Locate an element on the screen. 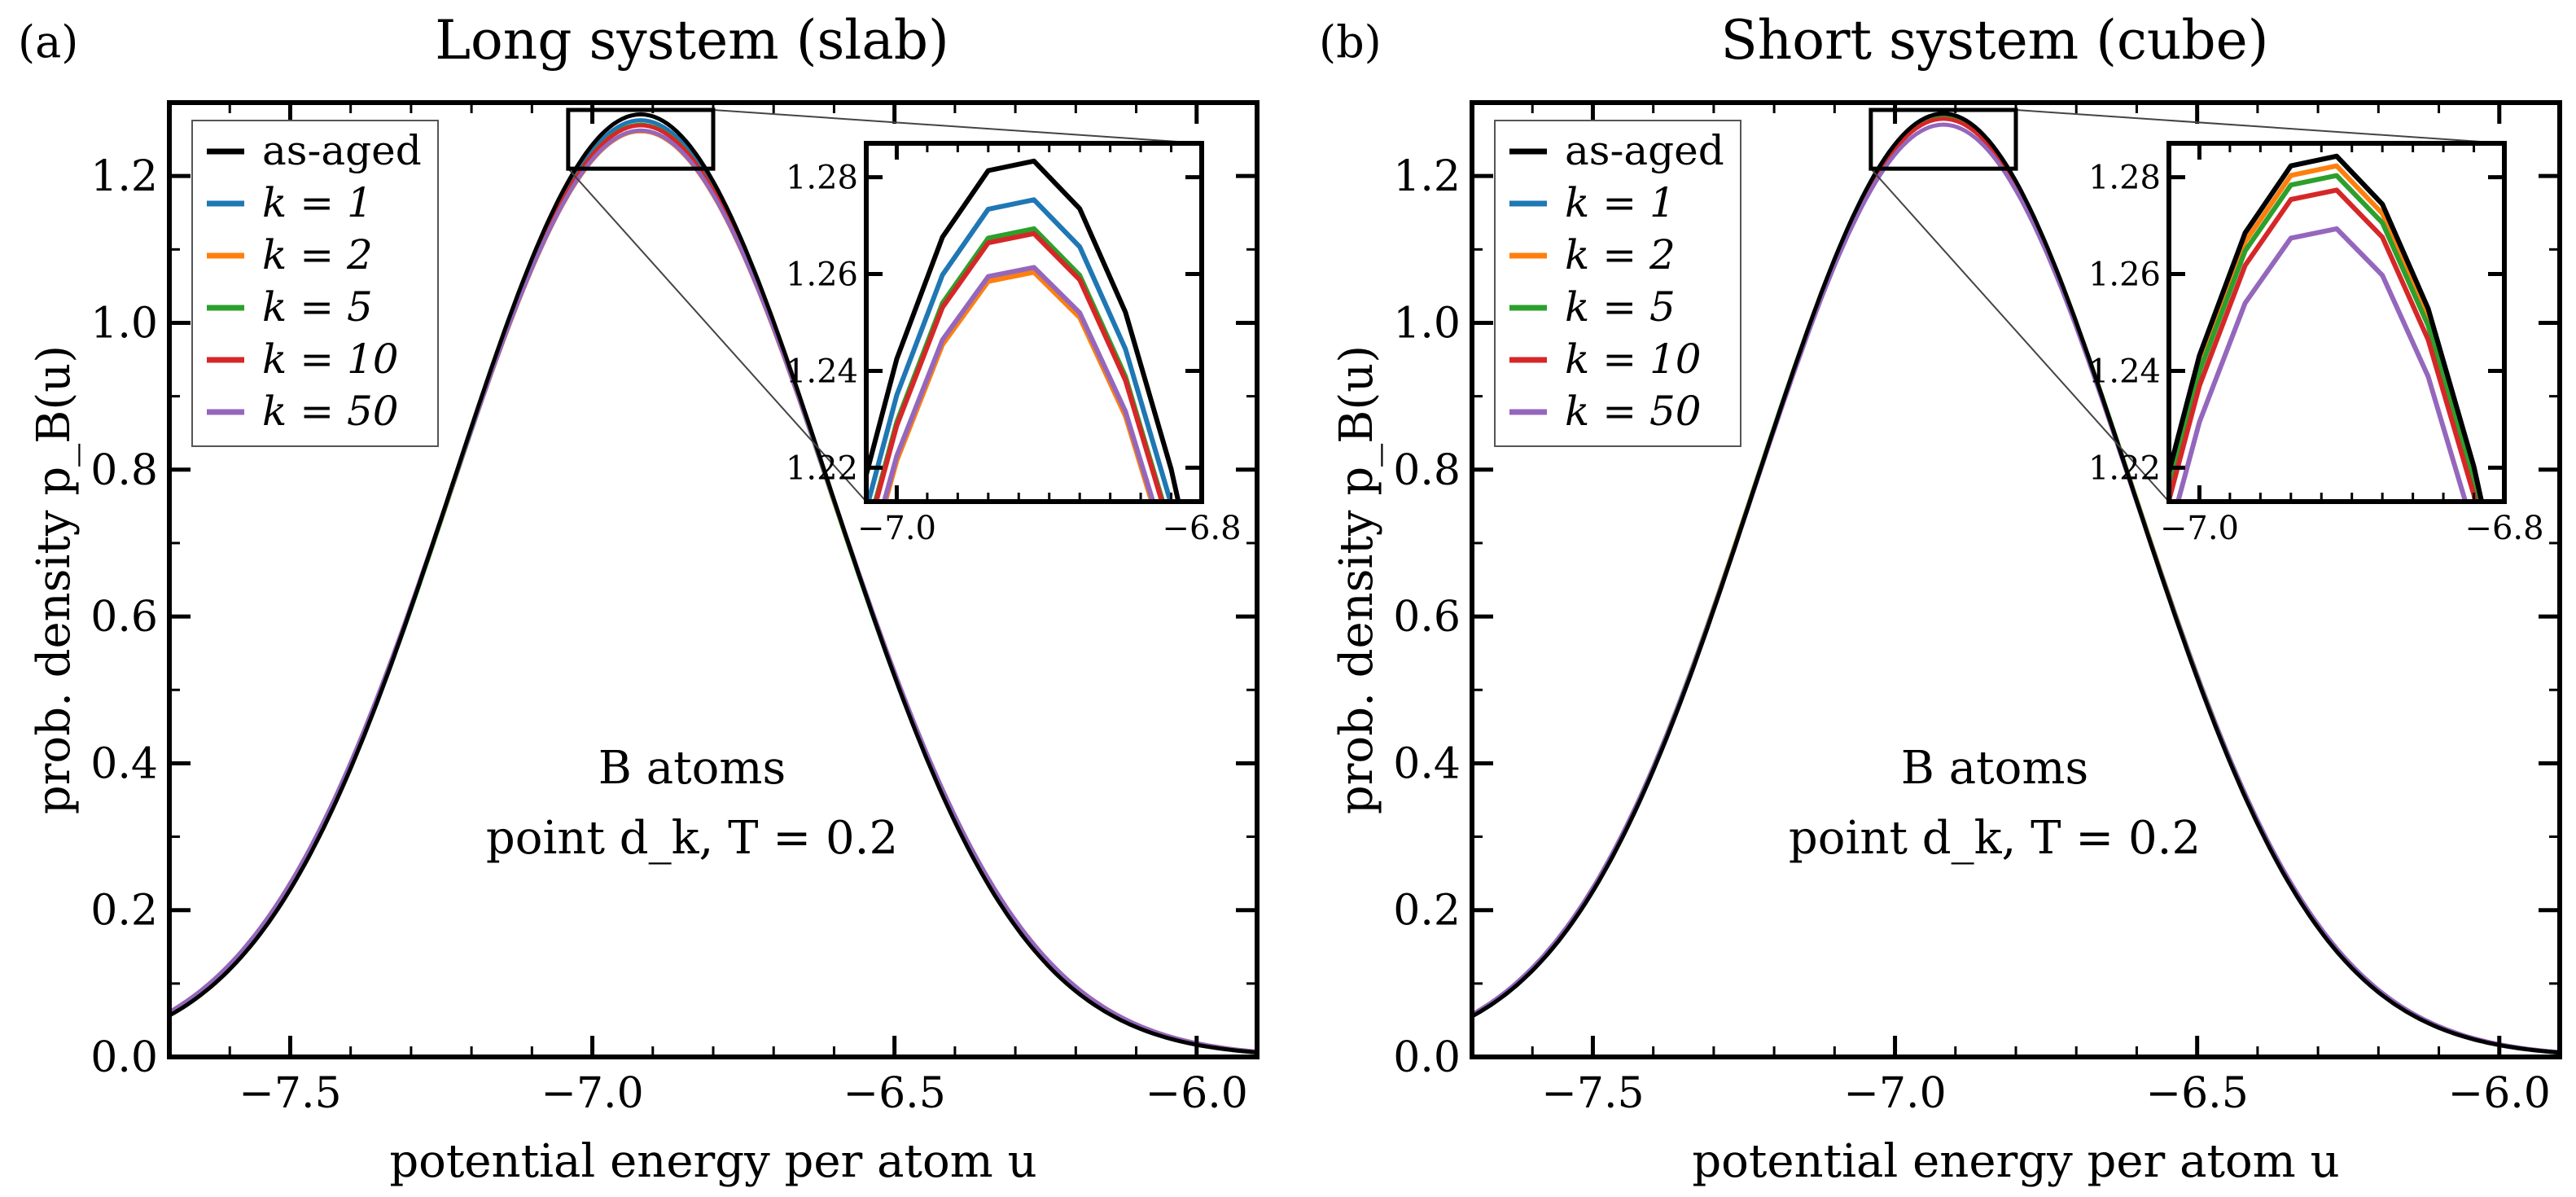  panel-a-x-tick-labels: −7.5 −7.0 −6.5 −6.0 is located at coordinates (743, 1093).